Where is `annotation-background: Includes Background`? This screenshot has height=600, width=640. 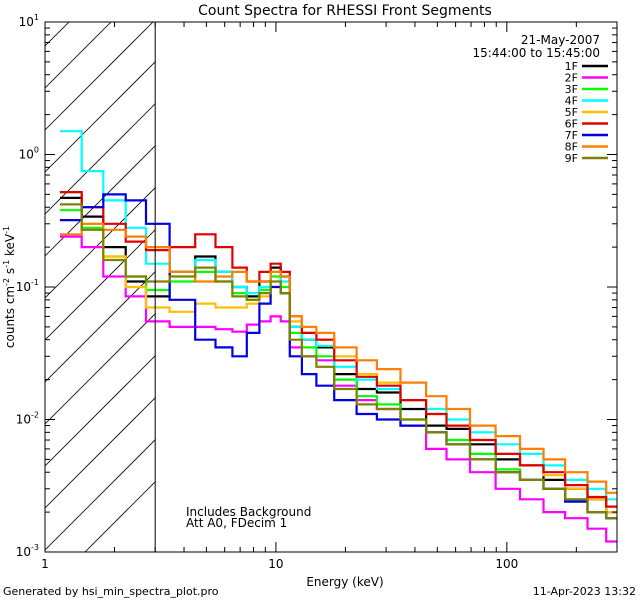 annotation-background: Includes Background is located at coordinates (248, 512).